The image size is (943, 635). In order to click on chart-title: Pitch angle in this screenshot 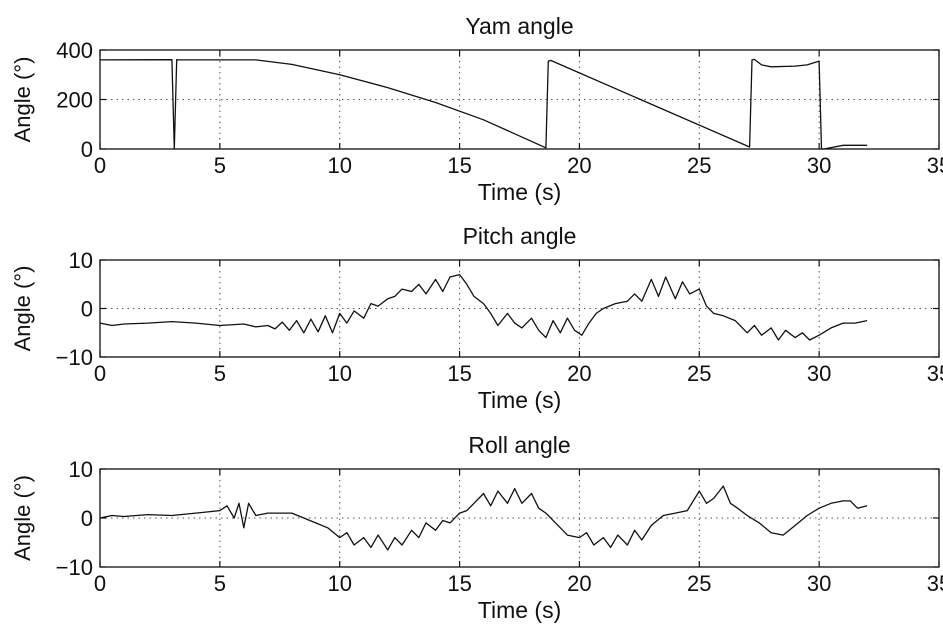, I will do `click(520, 236)`.